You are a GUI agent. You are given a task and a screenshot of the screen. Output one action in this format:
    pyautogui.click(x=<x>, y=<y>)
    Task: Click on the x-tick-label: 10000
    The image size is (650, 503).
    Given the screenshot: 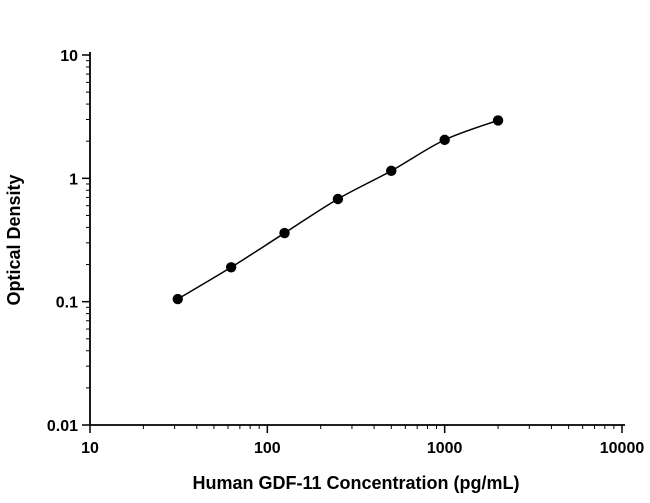 What is the action you would take?
    pyautogui.click(x=622, y=448)
    